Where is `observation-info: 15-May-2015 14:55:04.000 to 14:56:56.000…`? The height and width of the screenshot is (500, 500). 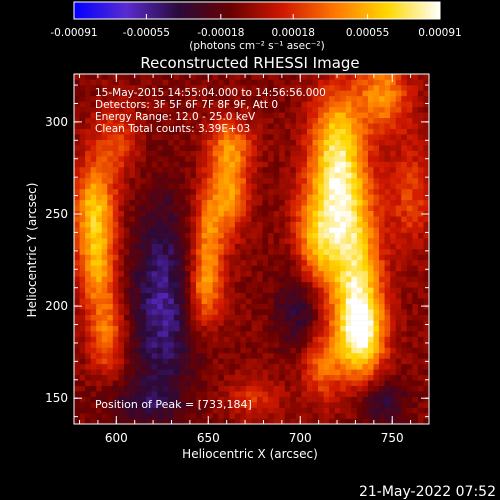
observation-info: 15-May-2015 14:55:04.000 to 14:56:56.000… is located at coordinates (210, 111).